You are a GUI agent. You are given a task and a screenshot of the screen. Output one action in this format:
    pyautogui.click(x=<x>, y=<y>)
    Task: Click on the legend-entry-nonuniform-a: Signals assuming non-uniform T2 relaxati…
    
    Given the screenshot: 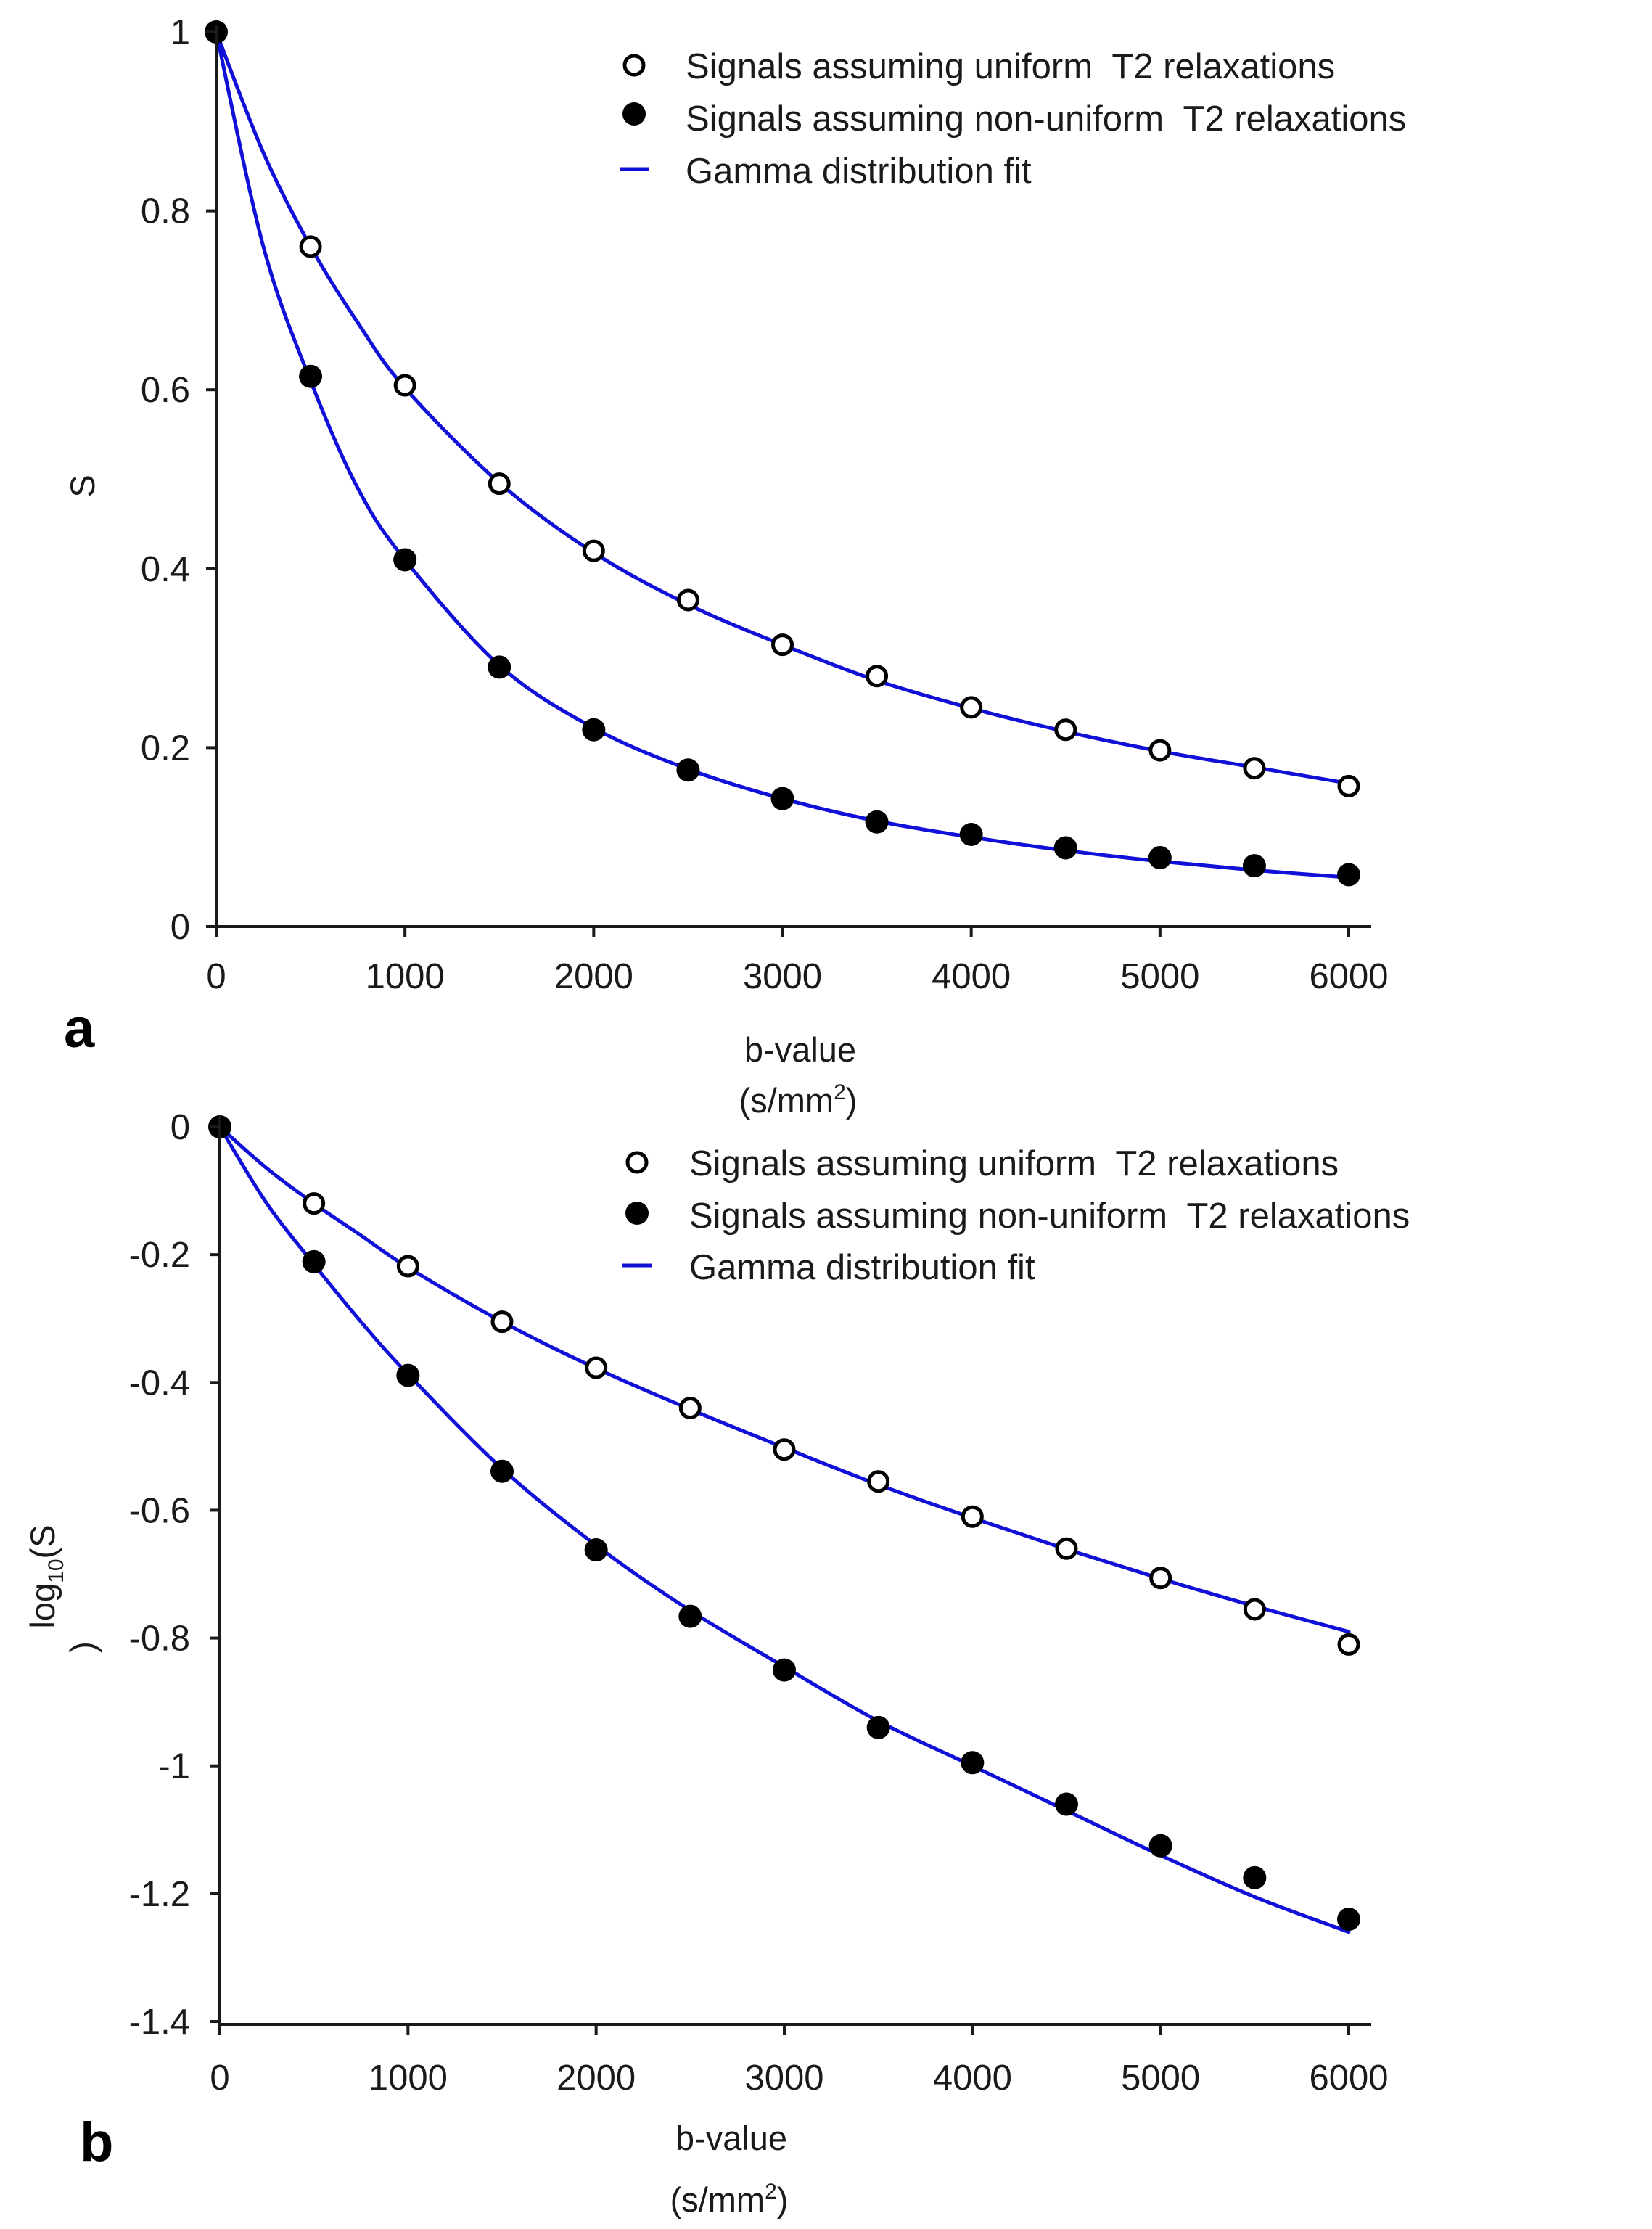 What is the action you would take?
    pyautogui.click(x=1046, y=119)
    